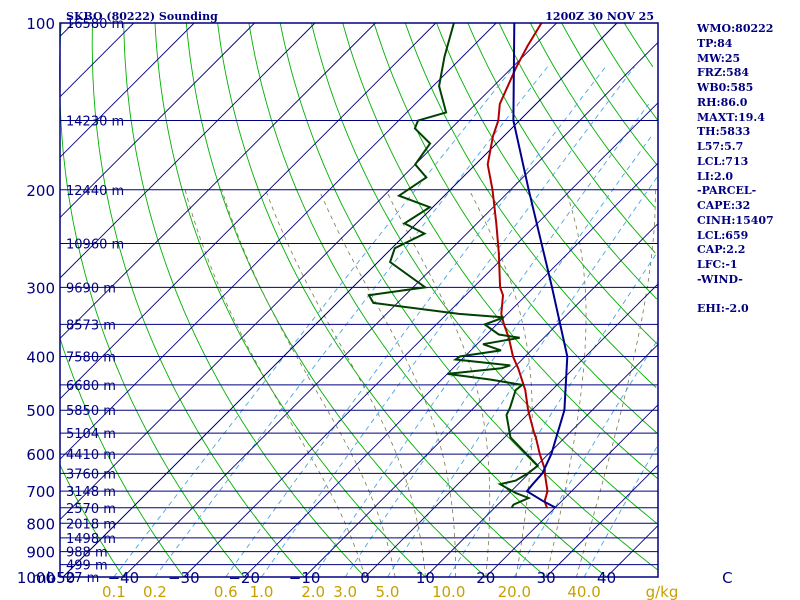 The height and width of the screenshot is (600, 800). Describe the element at coordinates (662, 591) in the screenshot. I see `mixing-ratio-unit-label: g/kg` at that location.